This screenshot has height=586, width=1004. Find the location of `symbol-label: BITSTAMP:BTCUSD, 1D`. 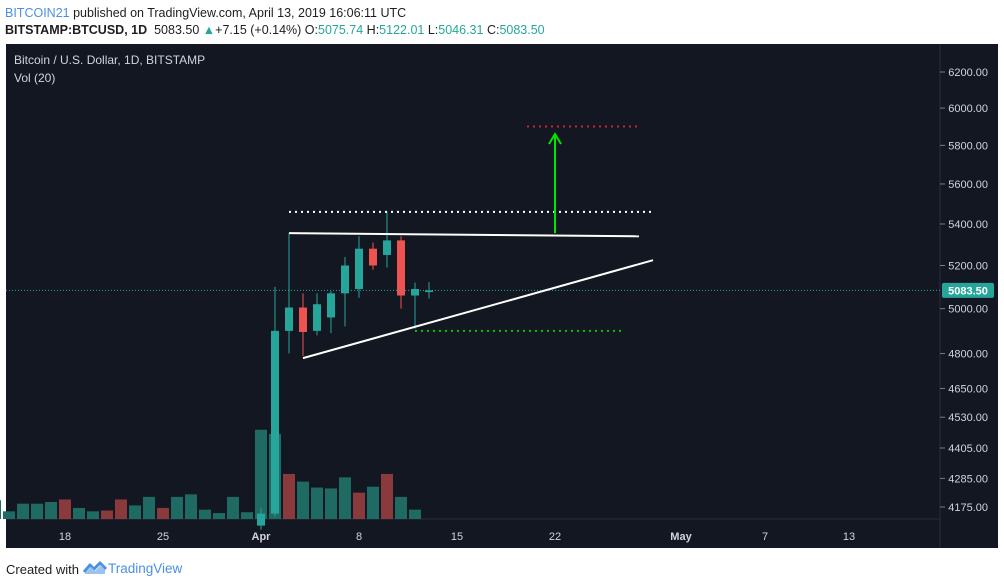

symbol-label: BITSTAMP:BTCUSD, 1D is located at coordinates (76, 30).